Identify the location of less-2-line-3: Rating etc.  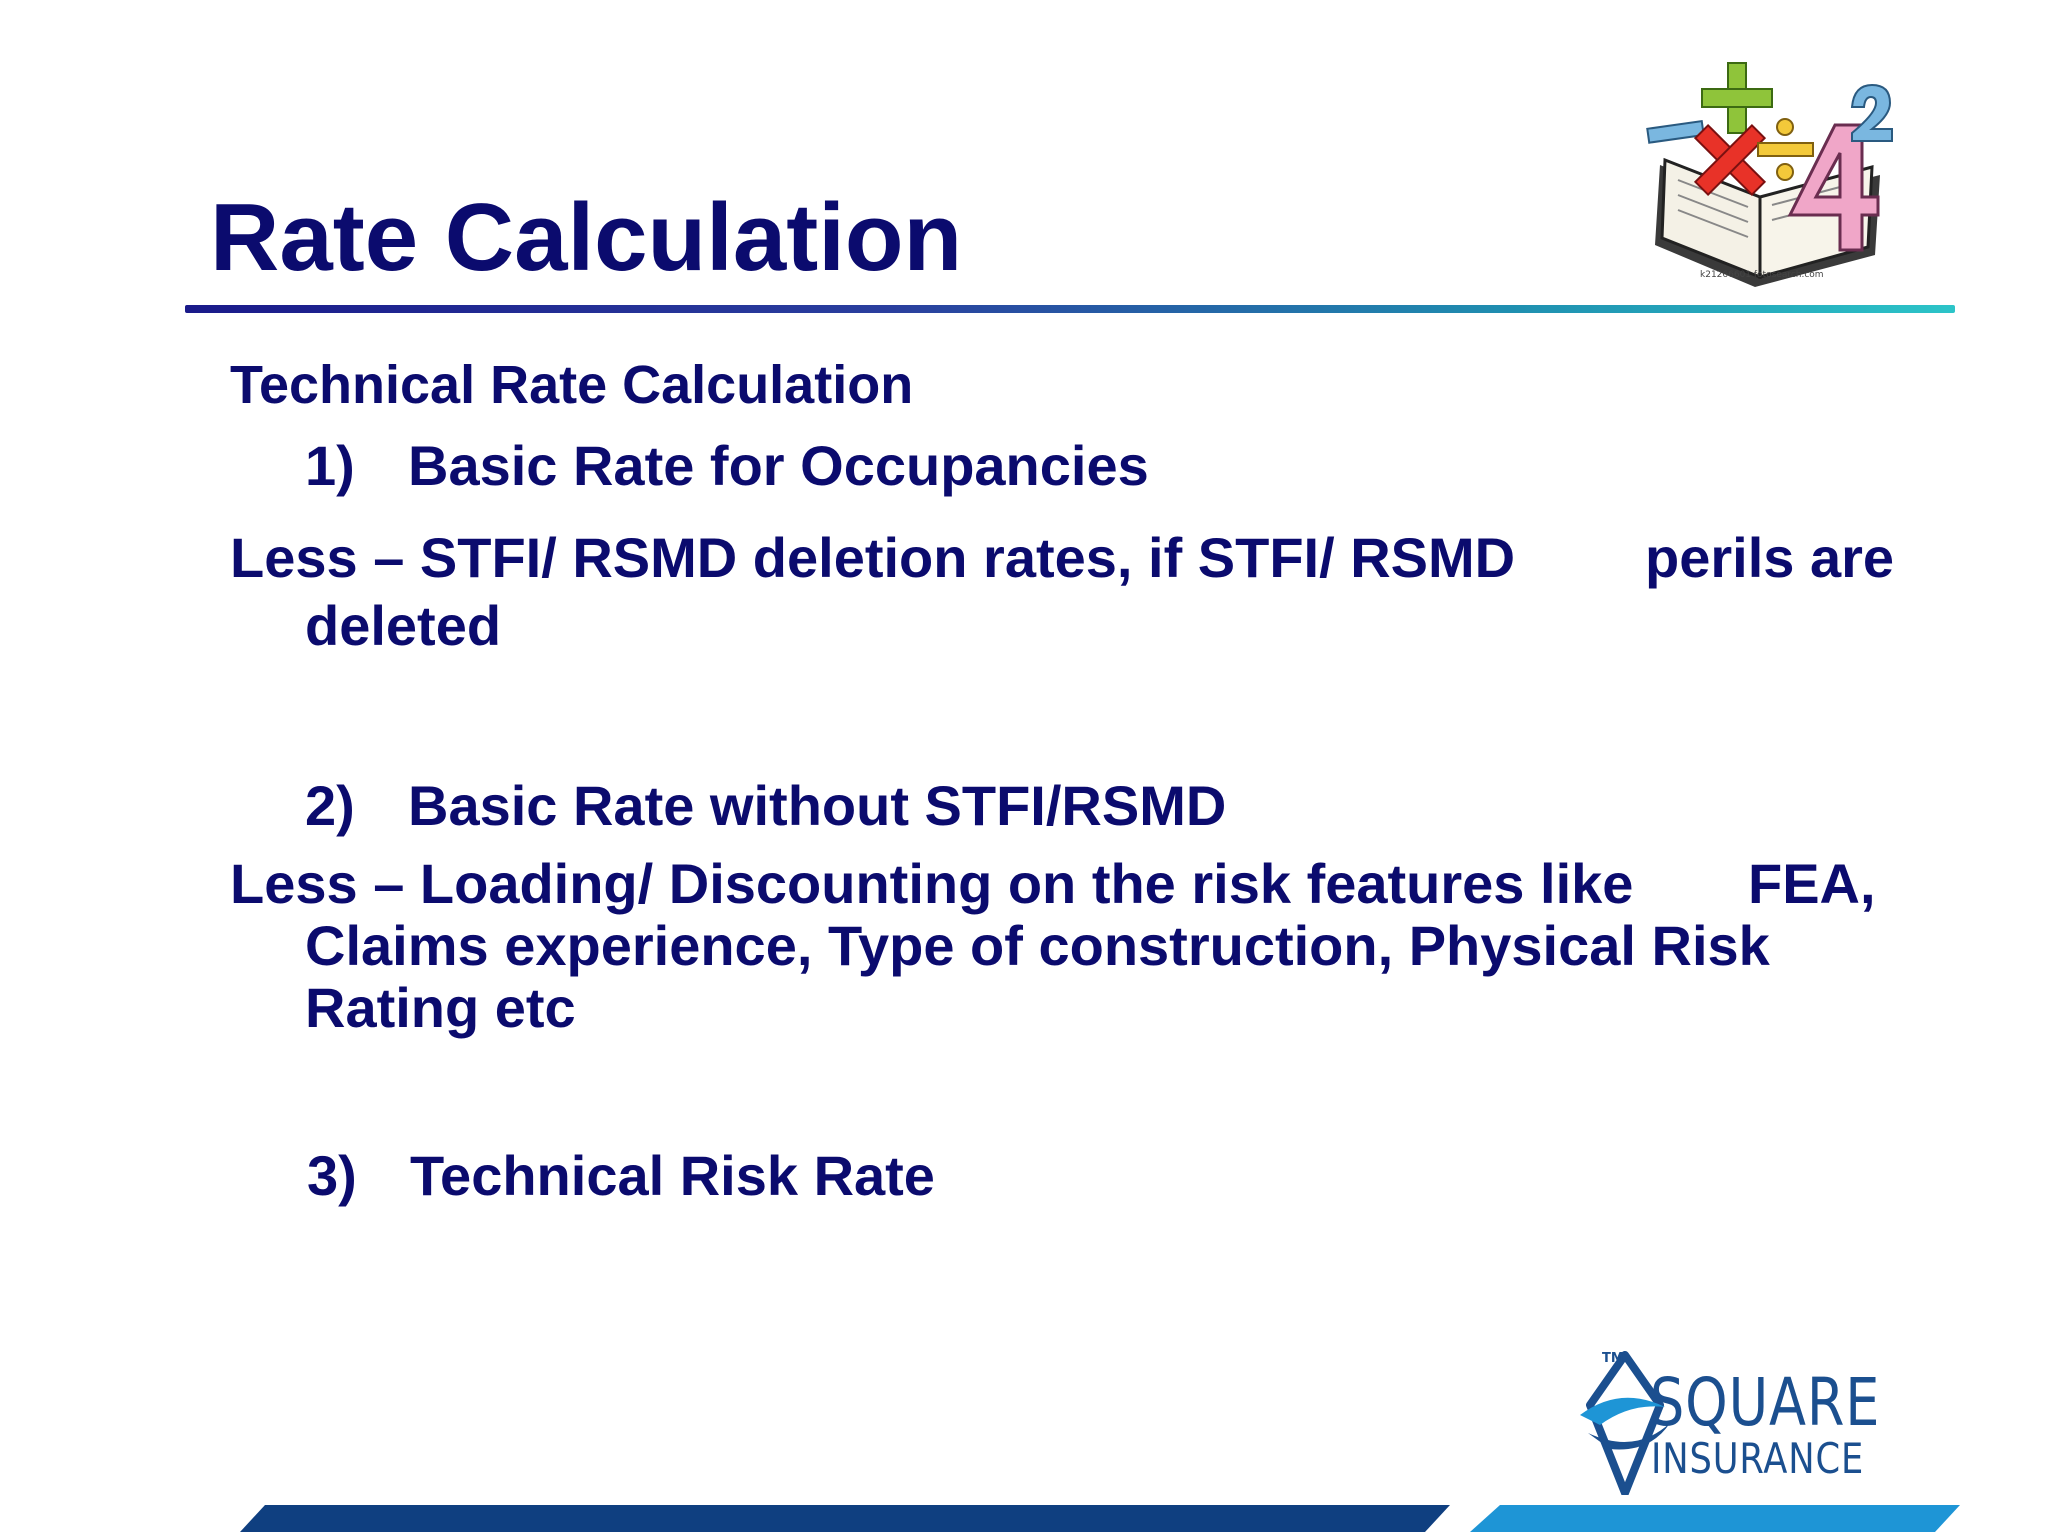
(440, 1007).